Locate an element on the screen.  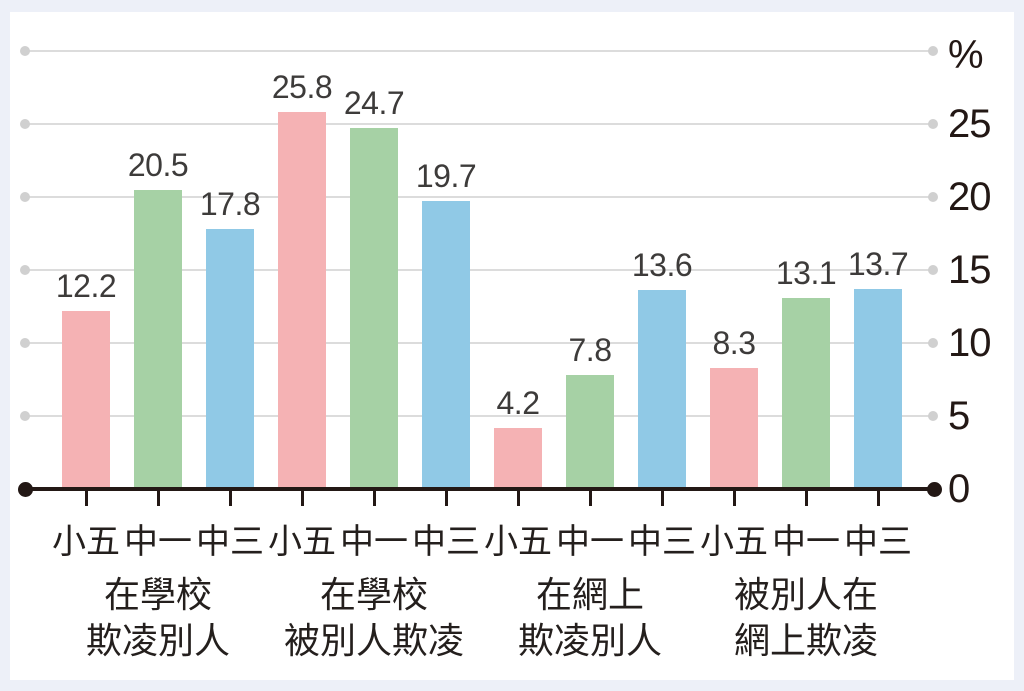
x-axis-group-label: 在網上 欺凌別人 is located at coordinates (590, 618).